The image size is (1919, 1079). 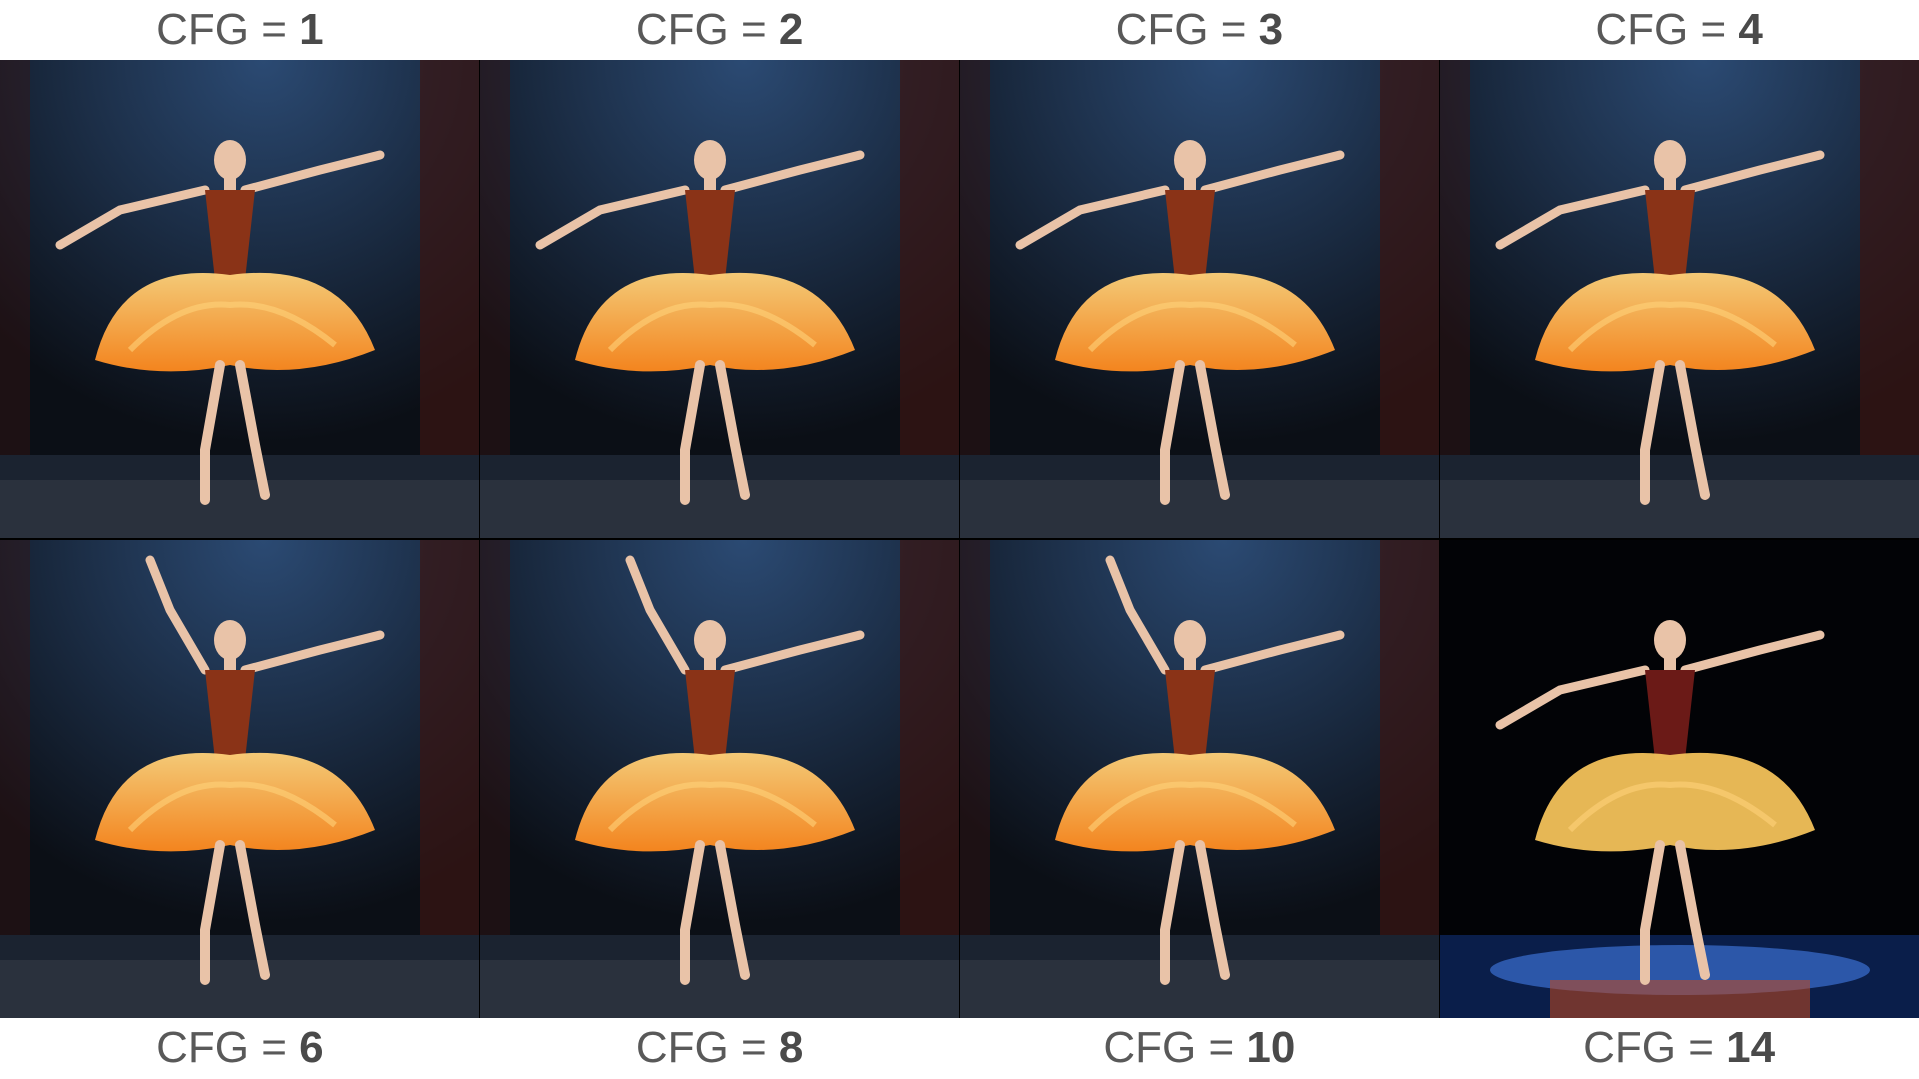 I want to click on top-label-row: CFG = 1 CFG = 2 CFG = 3 CFG = 4, so click(x=959, y=30).